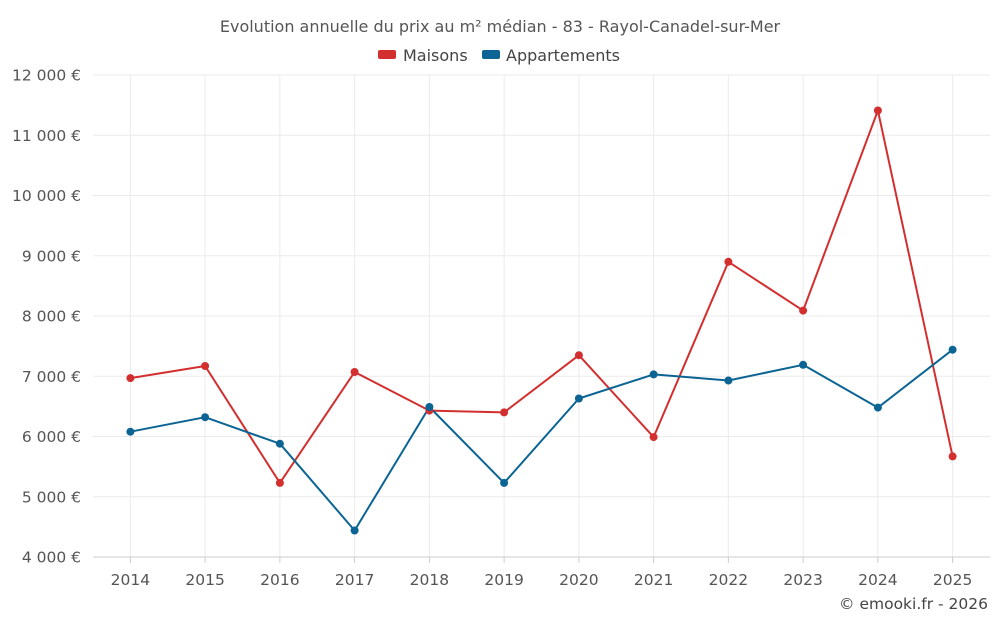 The image size is (1000, 625). Describe the element at coordinates (130, 580) in the screenshot. I see `x-tick-label: 2014` at that location.